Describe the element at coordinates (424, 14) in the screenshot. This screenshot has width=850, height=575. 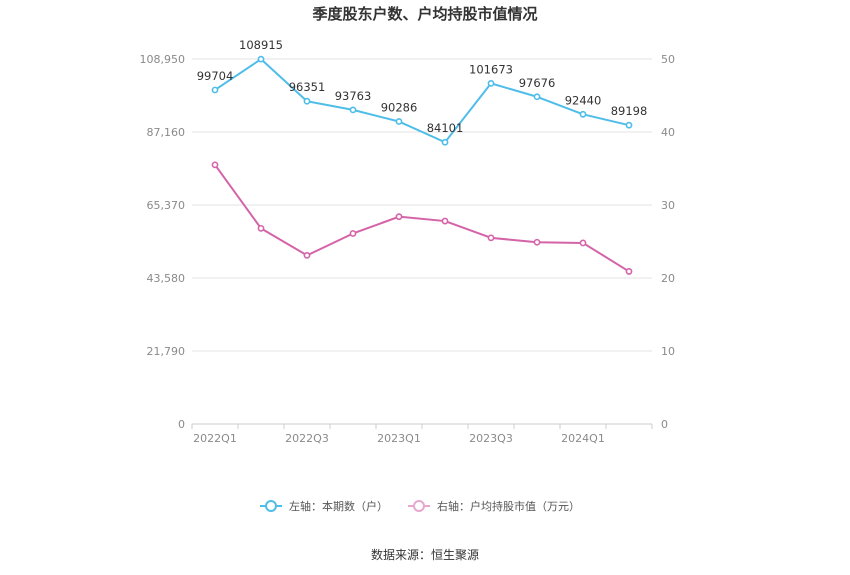
I see `chart-title: 季度股东户数、户均持股市值情况` at that location.